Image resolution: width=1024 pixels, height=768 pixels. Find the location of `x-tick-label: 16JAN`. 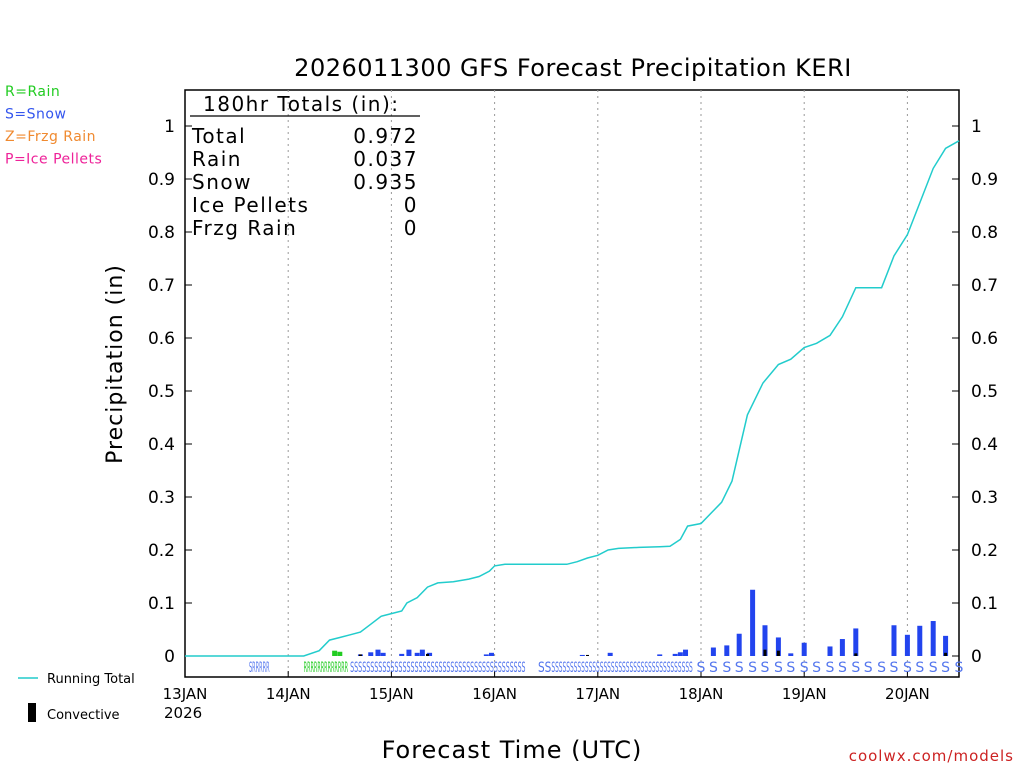

x-tick-label: 16JAN is located at coordinates (494, 694).